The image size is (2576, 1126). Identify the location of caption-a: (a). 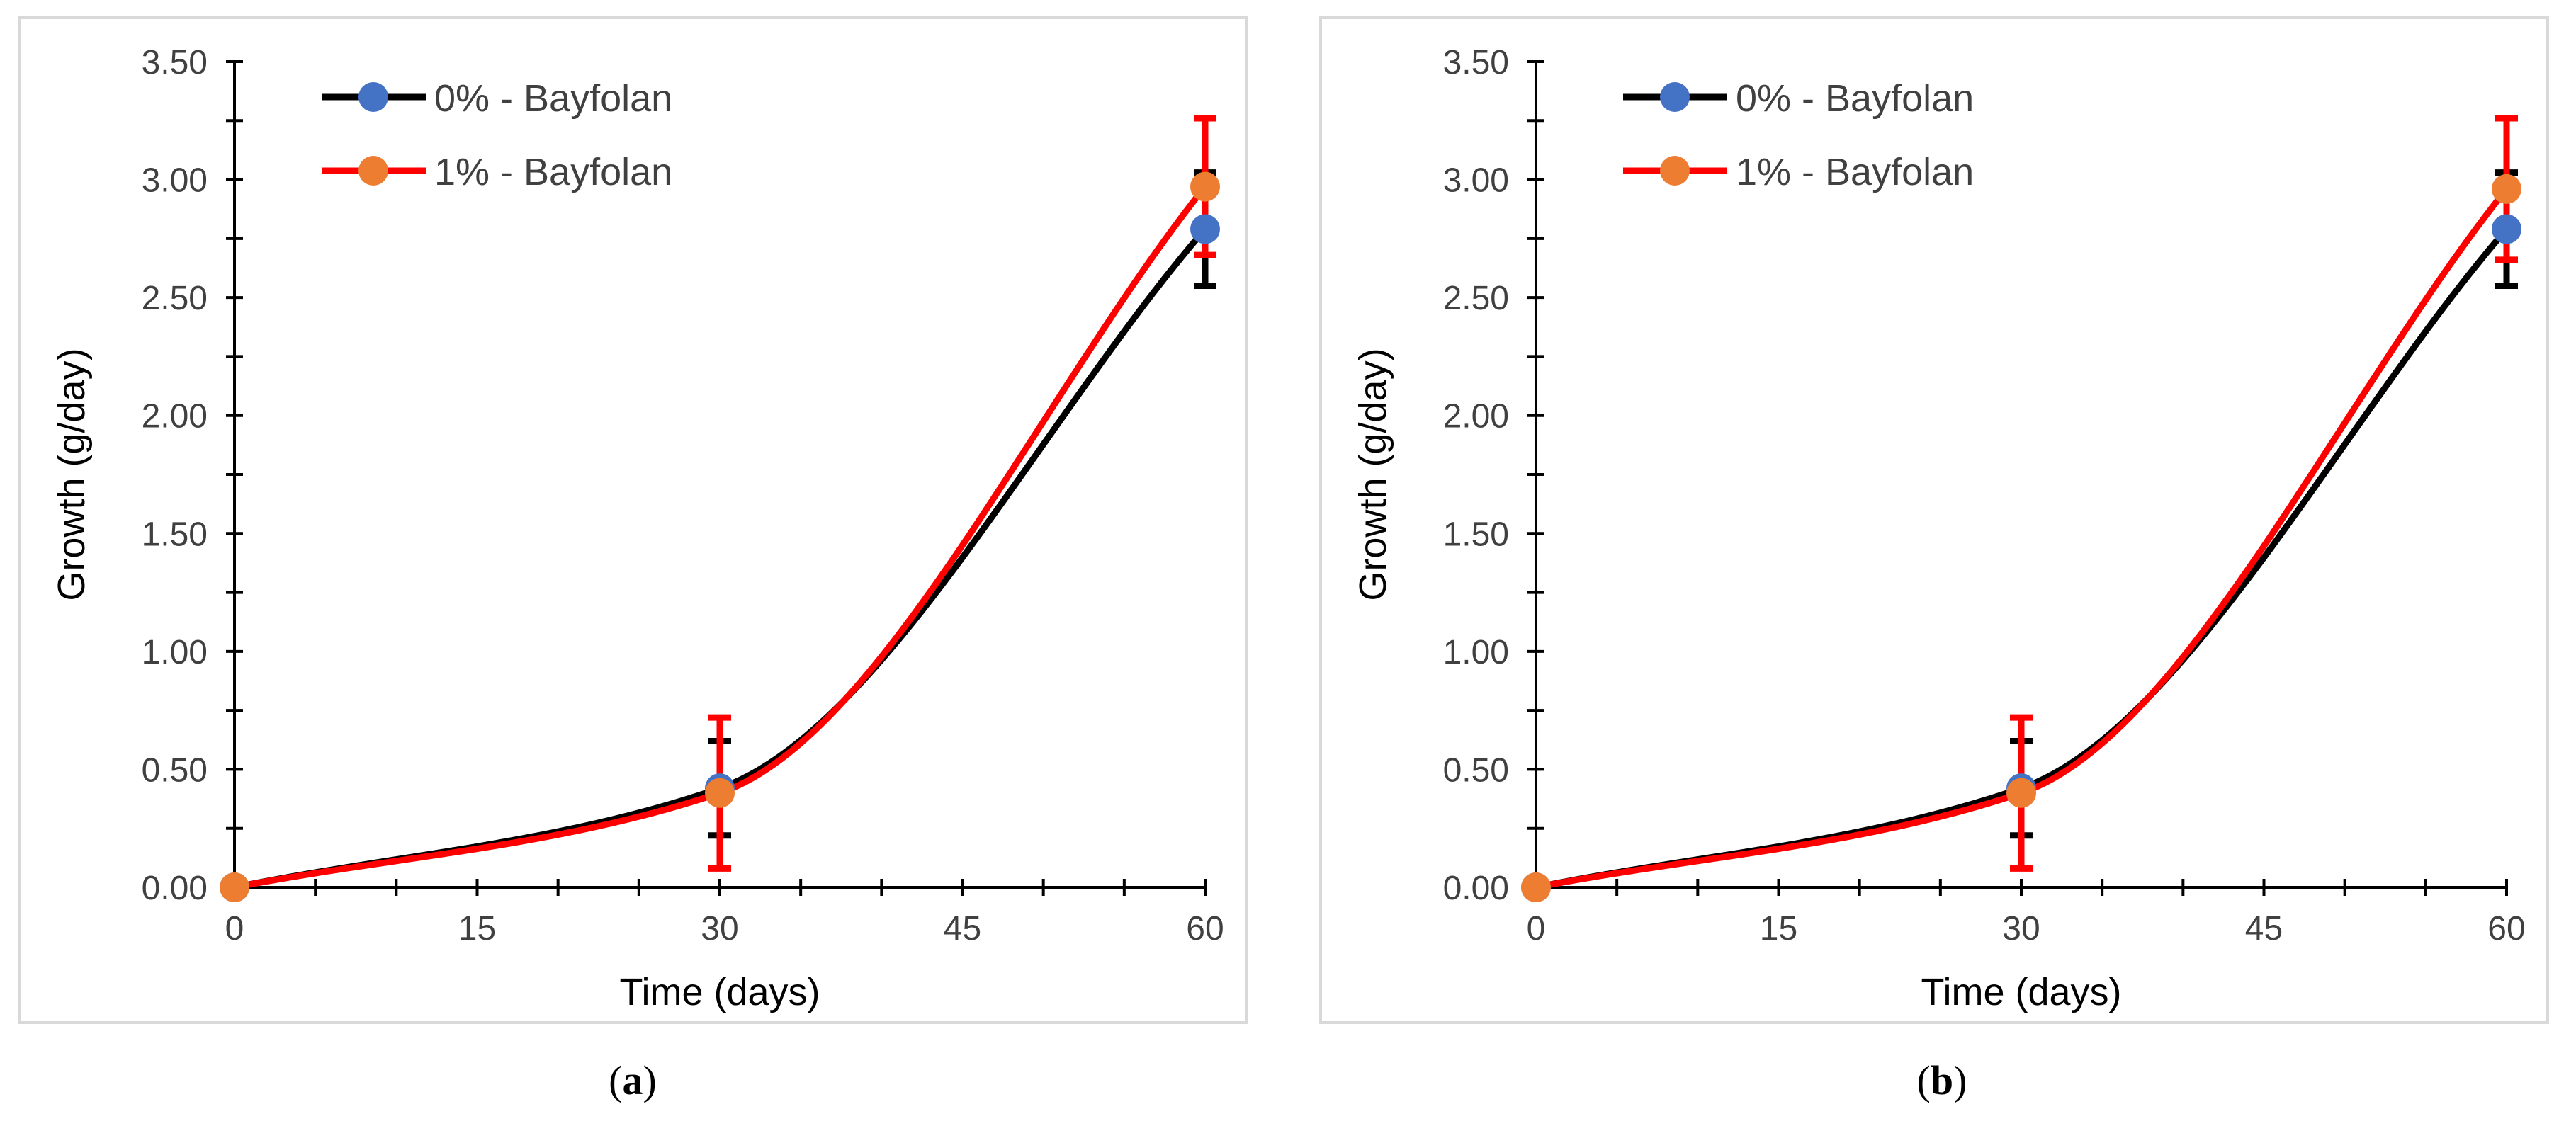
(633, 1080).